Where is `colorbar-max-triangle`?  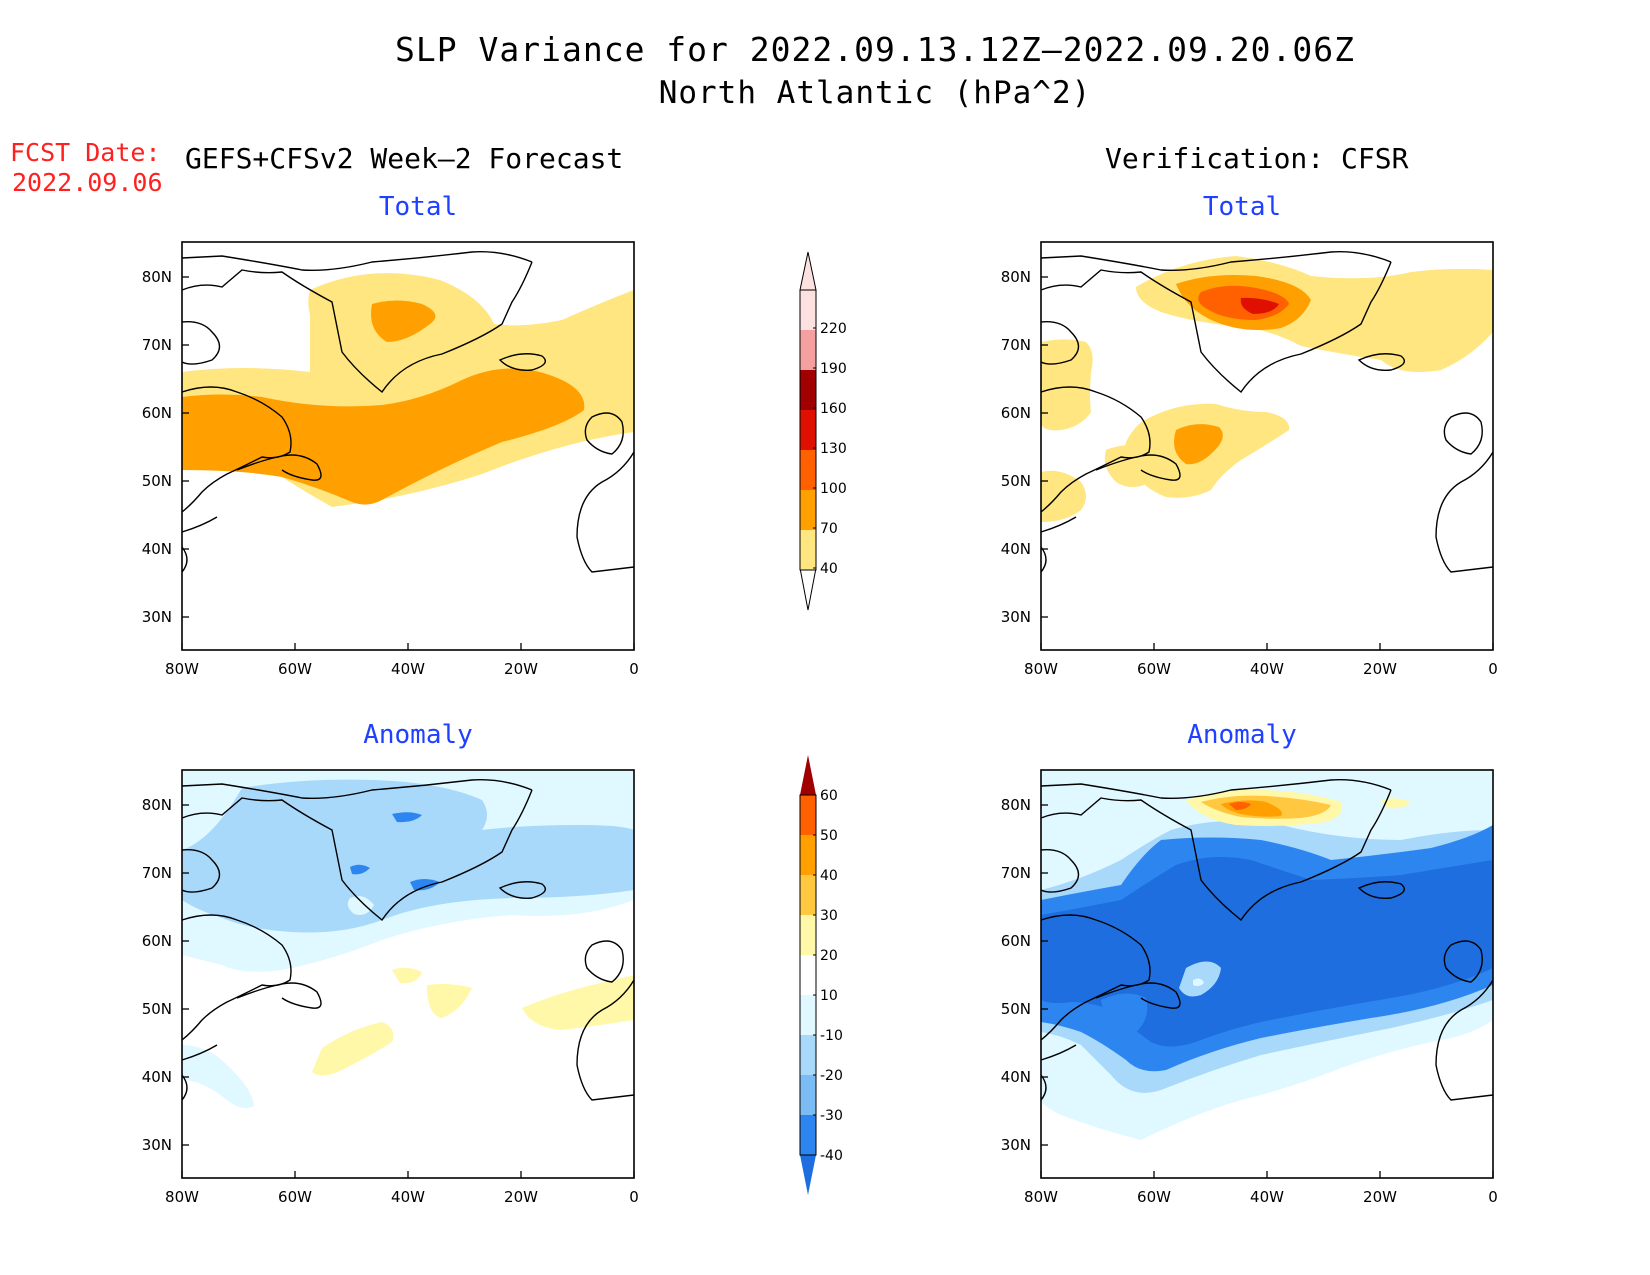 colorbar-max-triangle is located at coordinates (808, 271).